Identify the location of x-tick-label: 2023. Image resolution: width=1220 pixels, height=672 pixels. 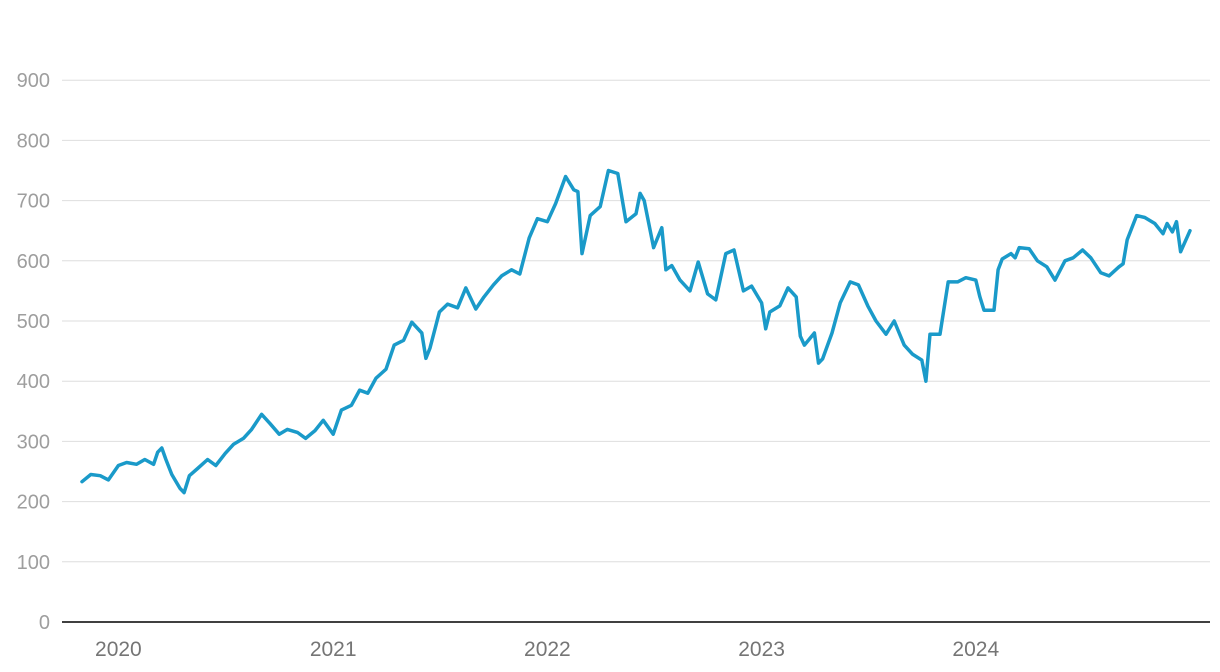
(761, 649).